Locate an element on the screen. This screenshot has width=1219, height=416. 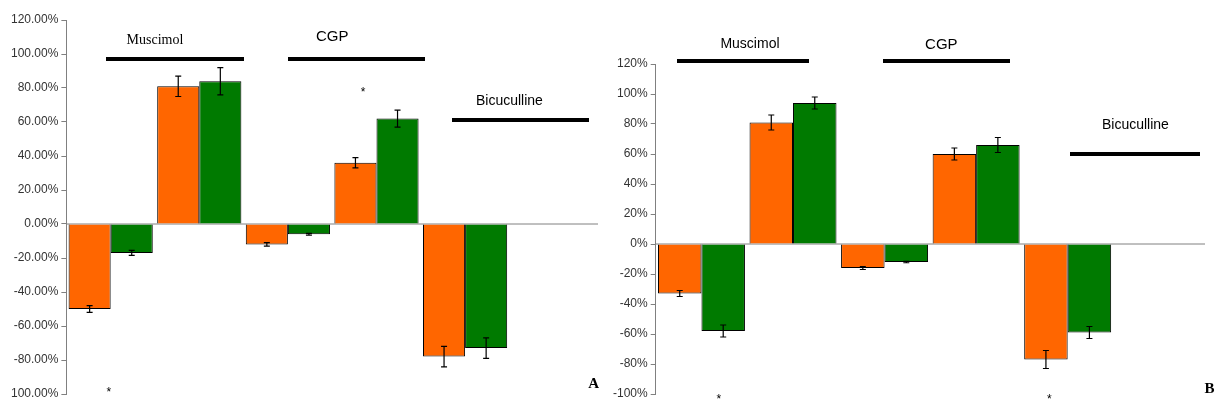
y-tick-label: 120% is located at coordinates (632, 63).